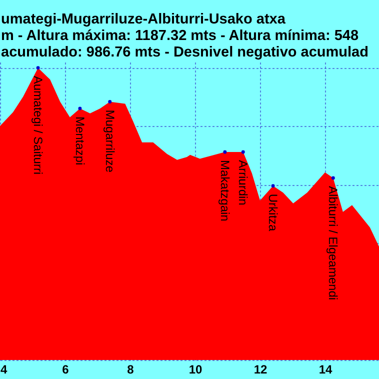 The height and width of the screenshot is (379, 379). I want to click on chart-title: umategi-Mugarriluze-Albiturri-Usako atxa, so click(143, 20).